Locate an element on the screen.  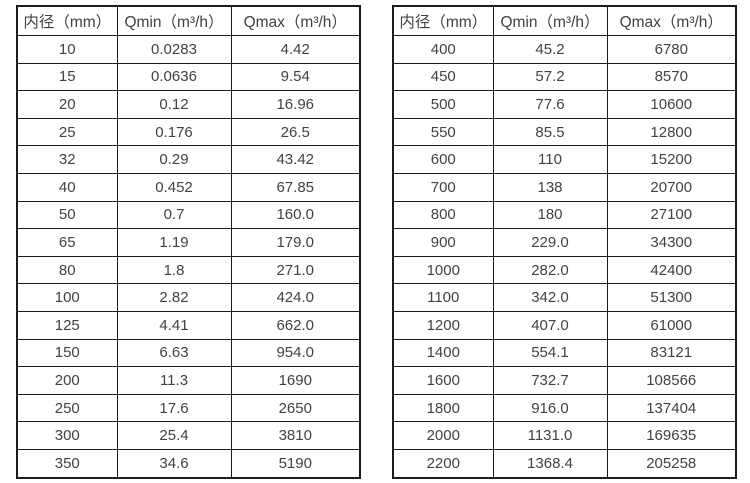
table-cell: 110 is located at coordinates (550, 159).